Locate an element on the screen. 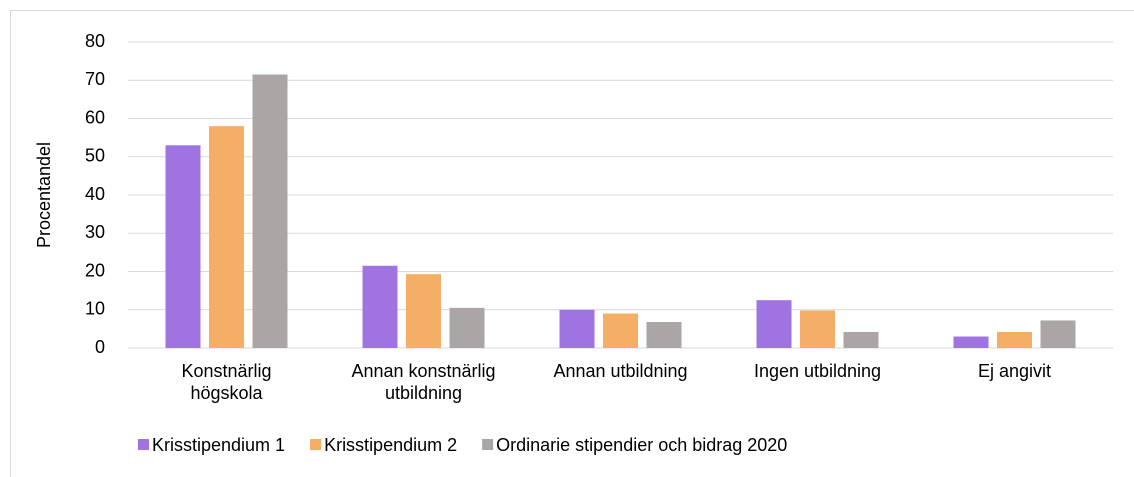 The height and width of the screenshot is (477, 1134). legend-label: Ordinarie stipendier och bidrag 2020 is located at coordinates (641, 445).